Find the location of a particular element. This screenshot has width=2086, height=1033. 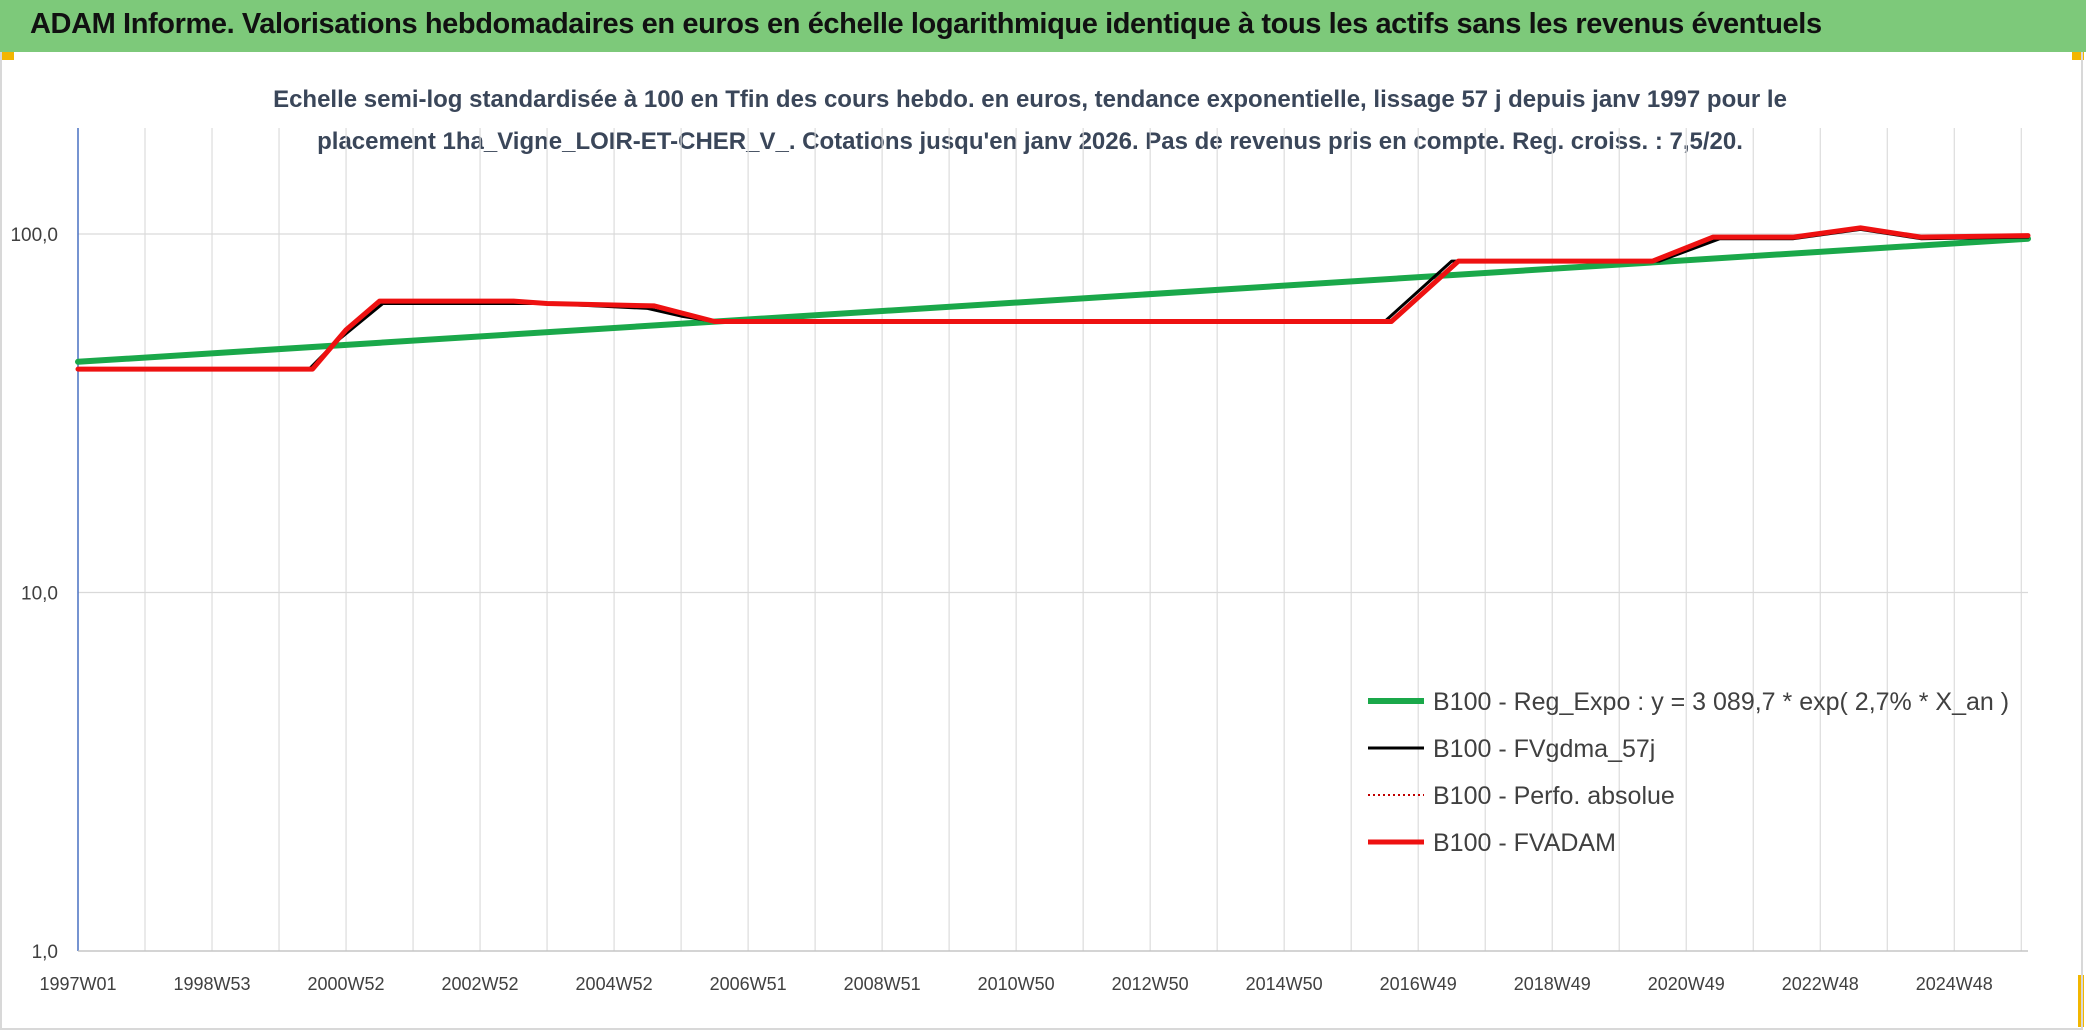

x-tick-label: 2018W49 is located at coordinates (1552, 984).